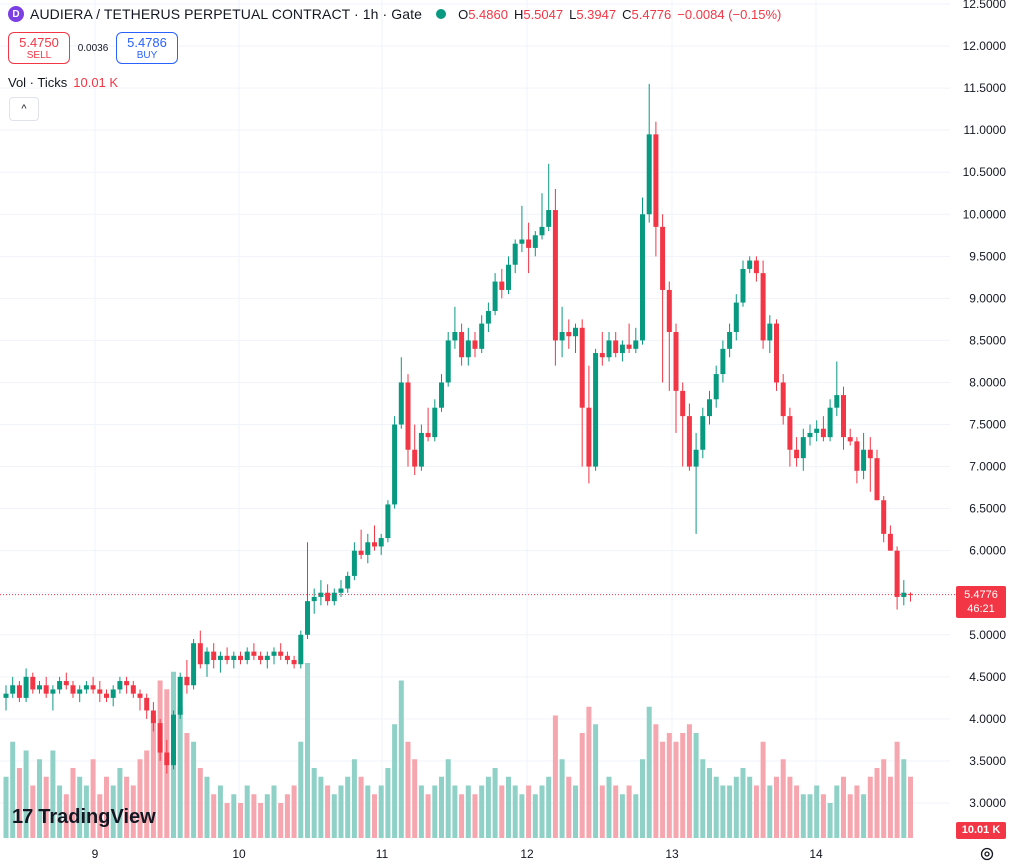 This screenshot has width=1018, height=868. I want to click on tradingview-mark-icon: 17, so click(22, 817).